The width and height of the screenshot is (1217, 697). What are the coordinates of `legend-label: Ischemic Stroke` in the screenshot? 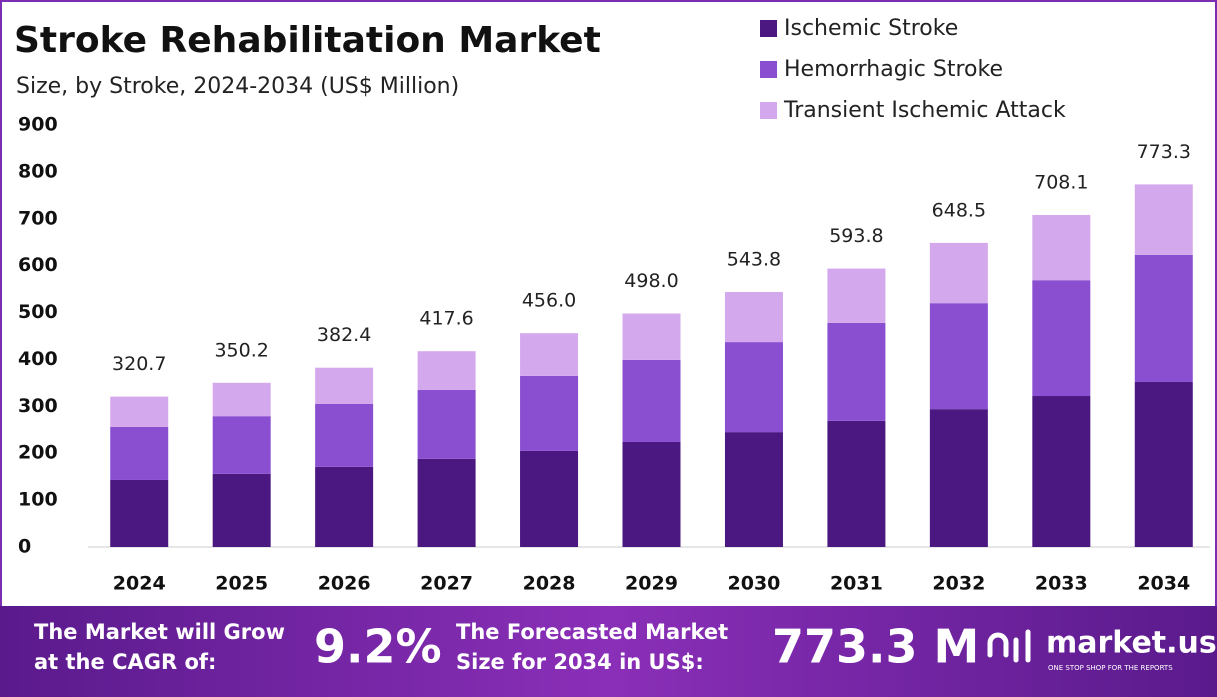 It's located at (871, 28).